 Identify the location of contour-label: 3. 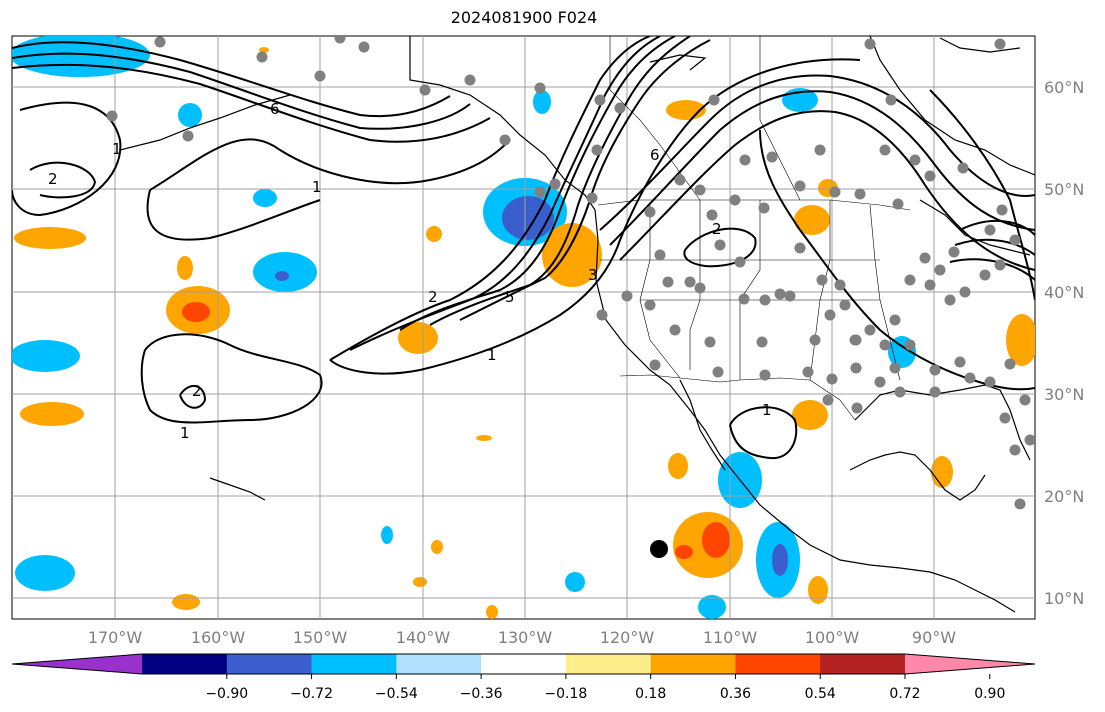
(593, 275).